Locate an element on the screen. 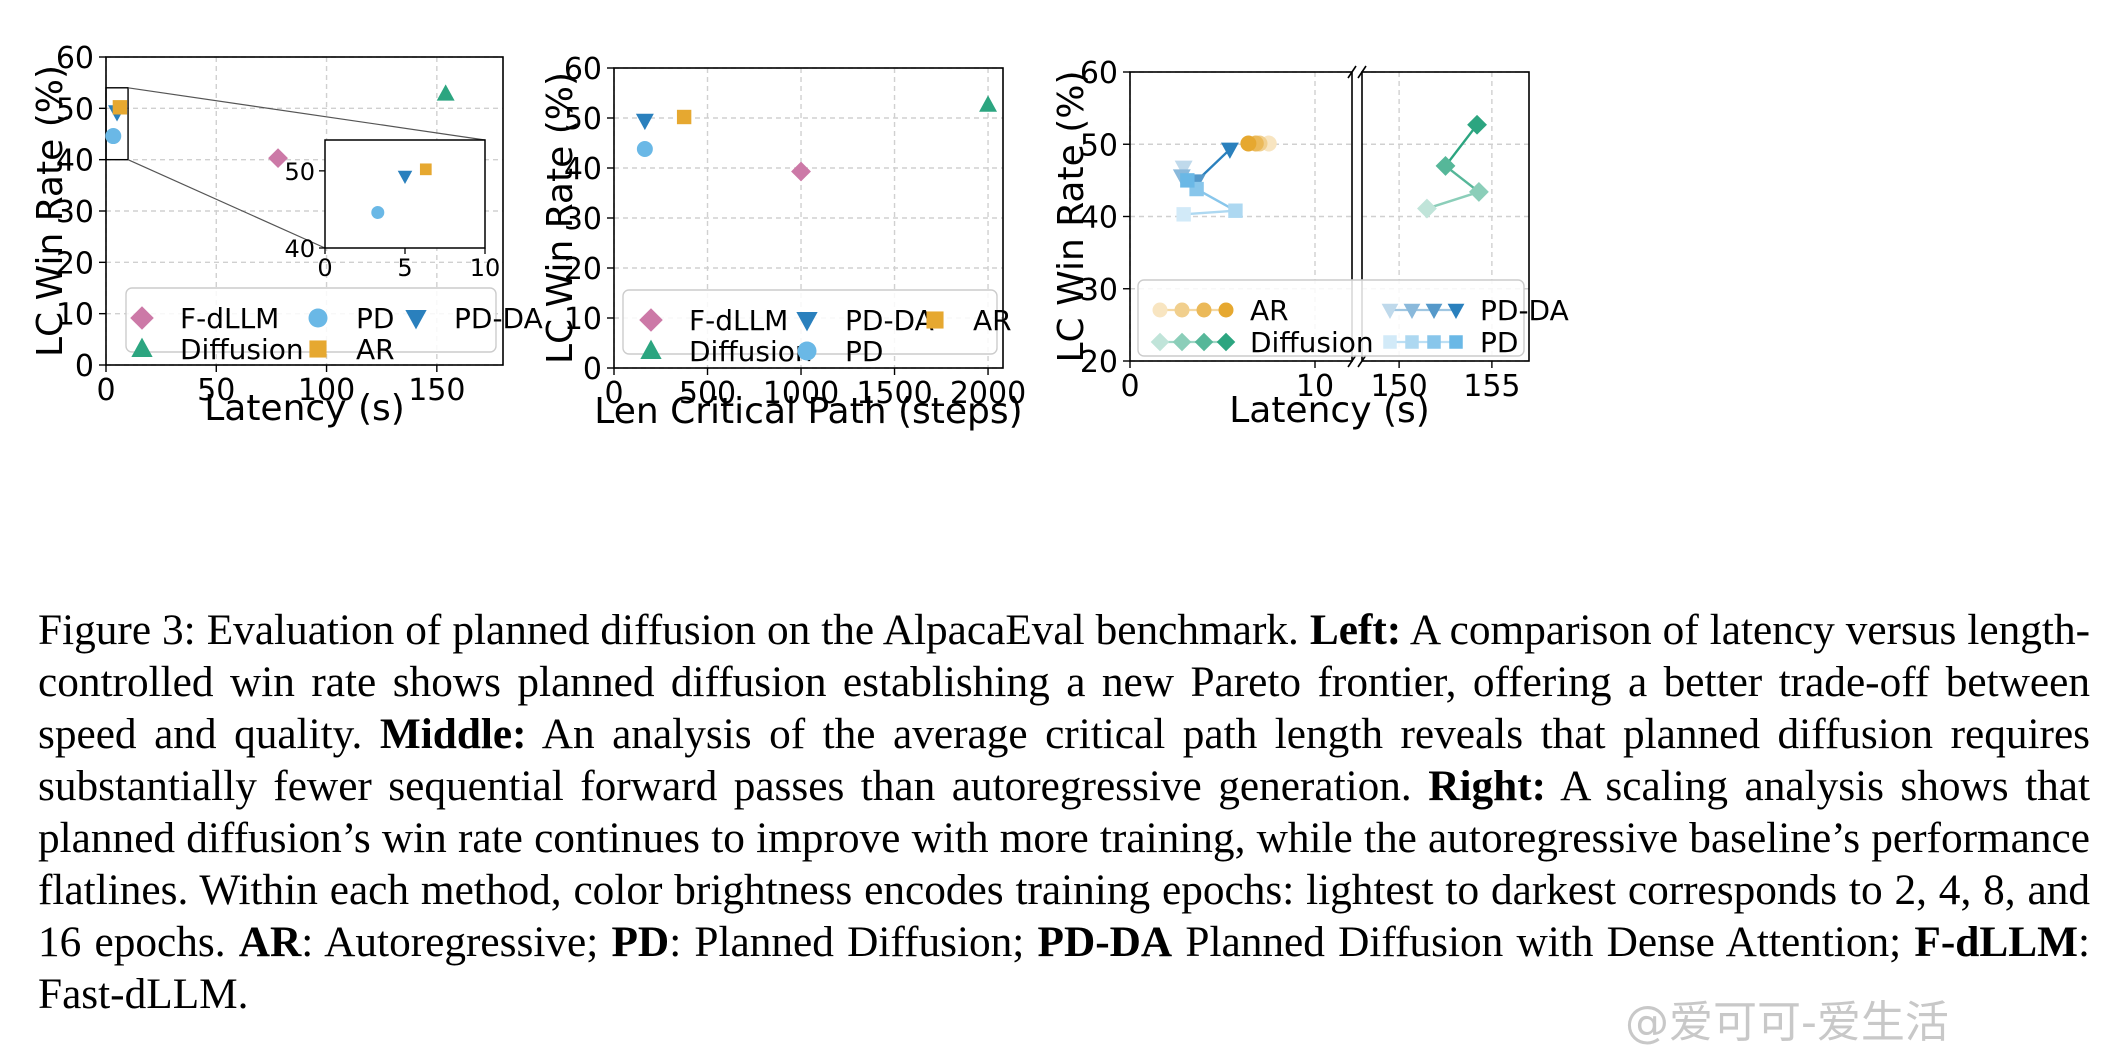 This screenshot has width=2128, height=1064. caption-ar-text: : Autoregressive; is located at coordinates (450, 942).